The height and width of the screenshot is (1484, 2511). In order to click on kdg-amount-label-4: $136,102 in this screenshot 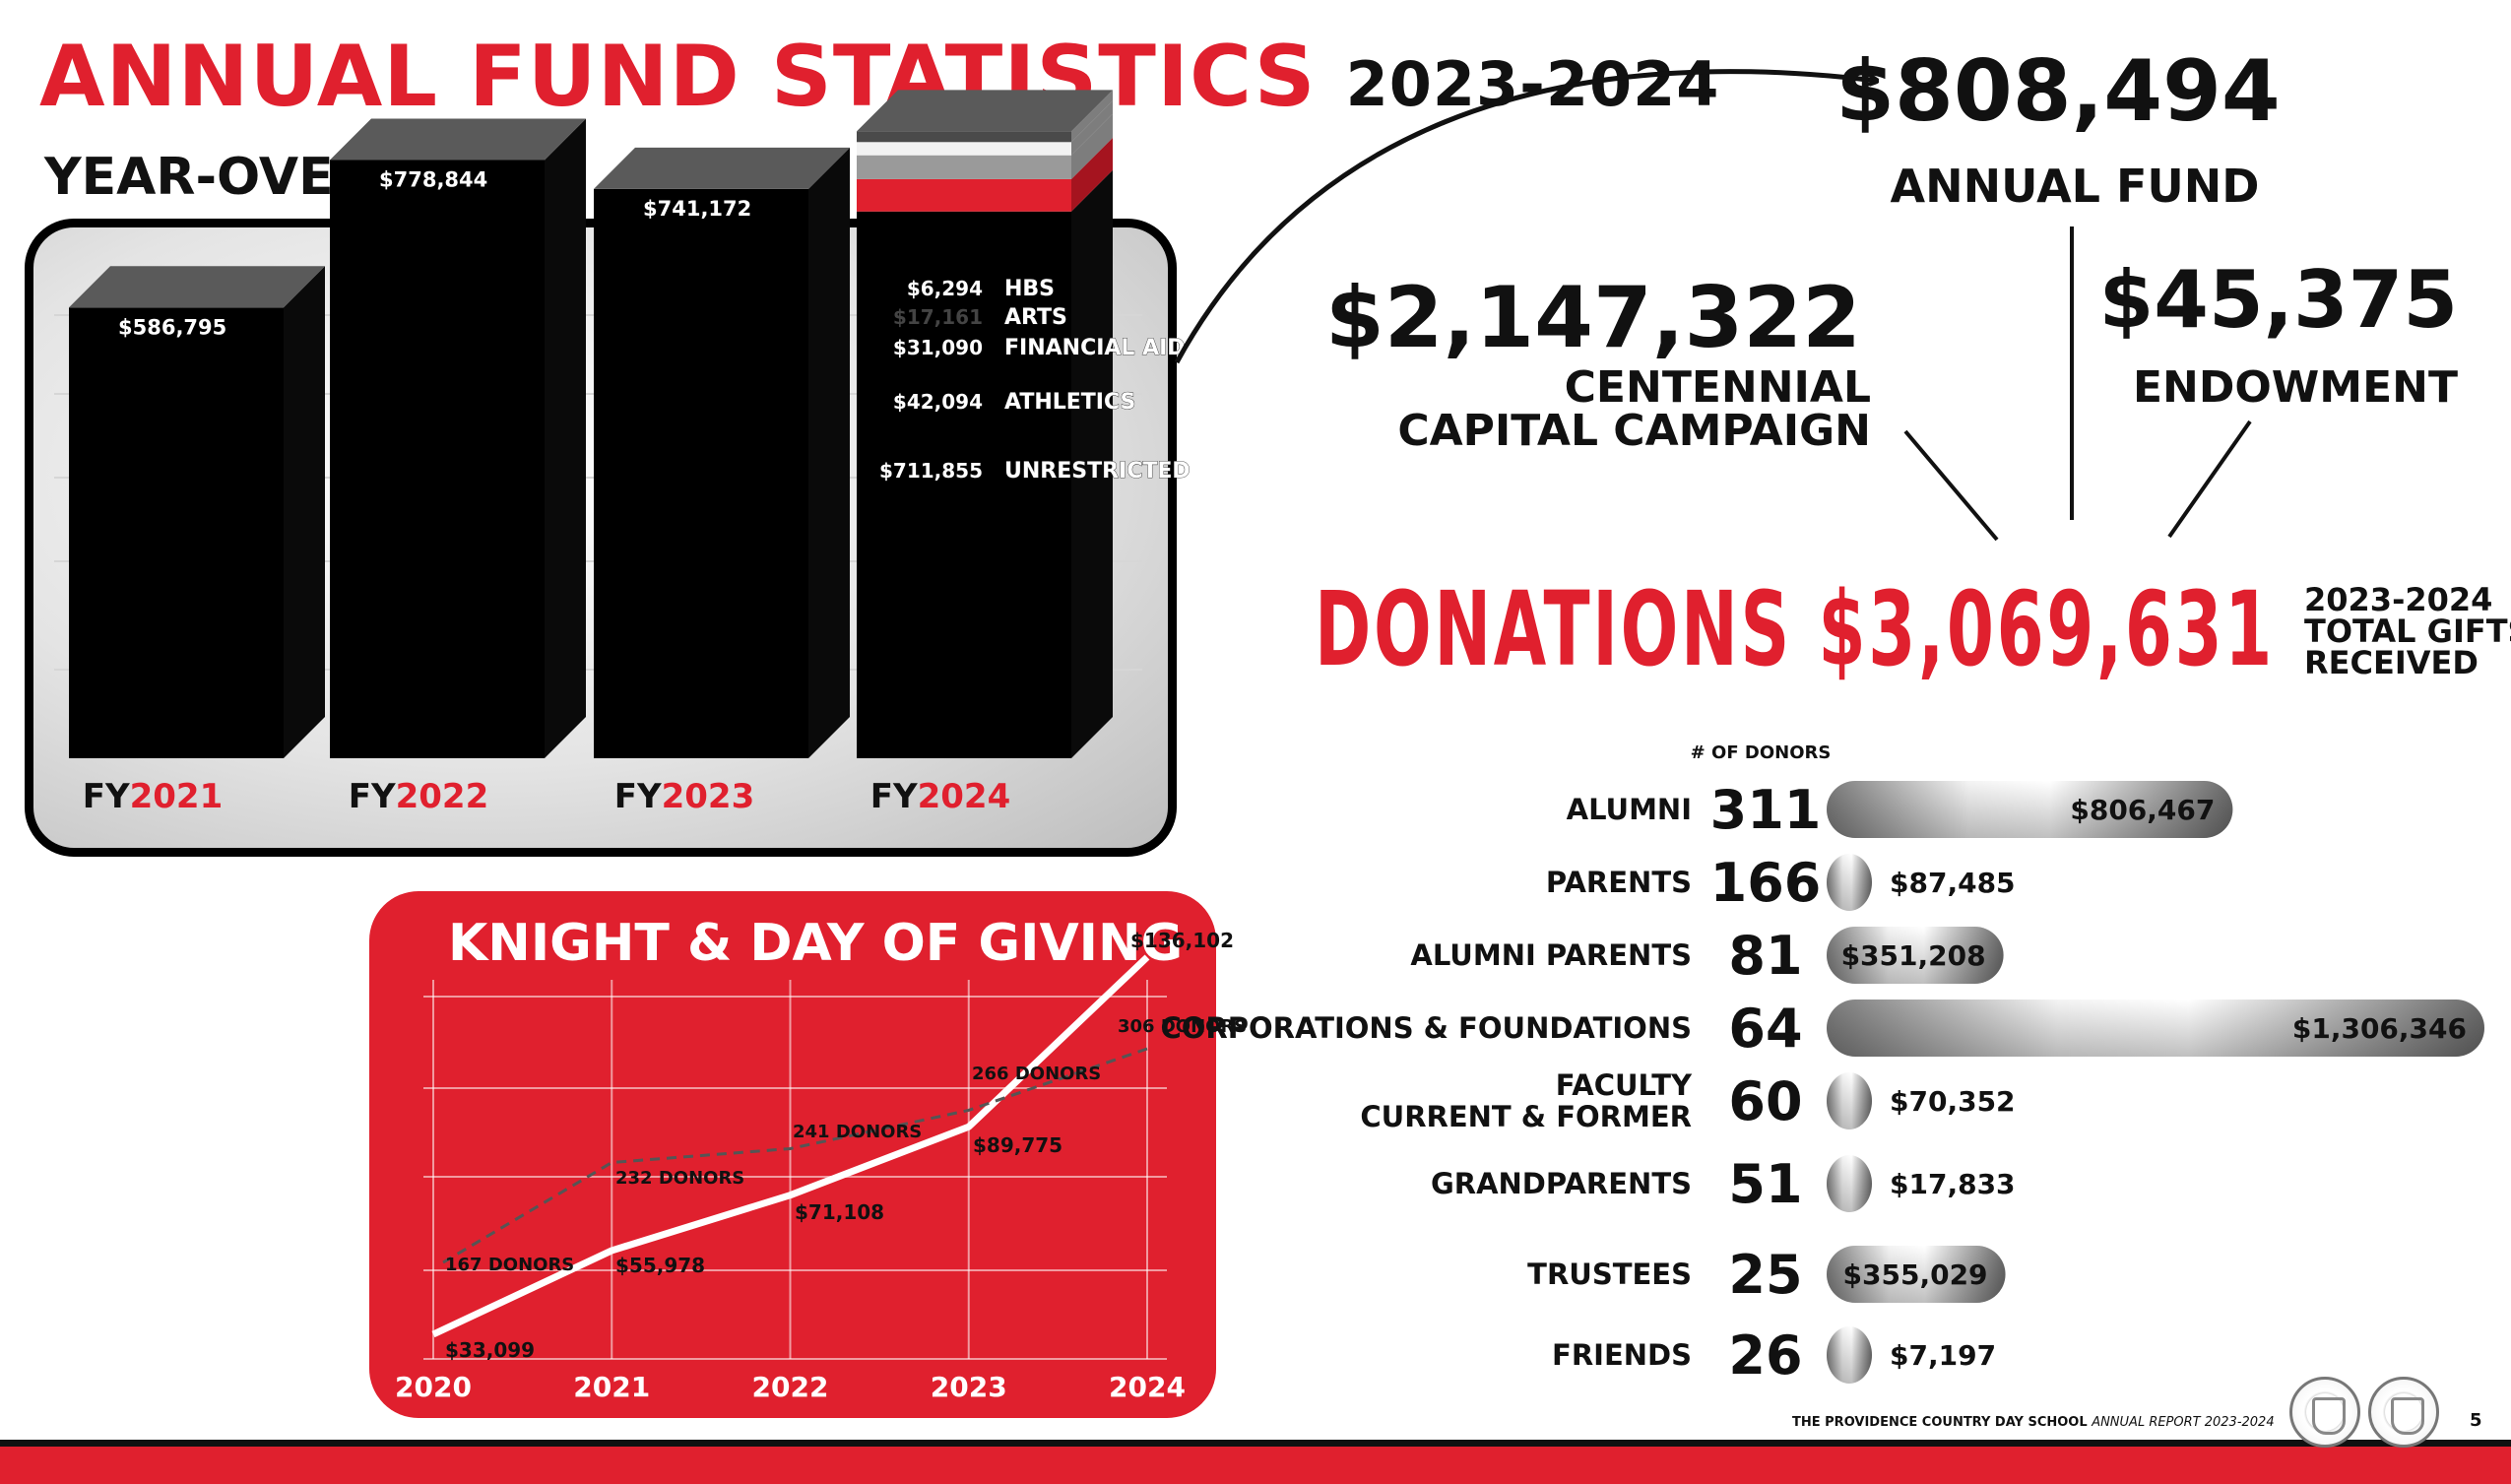, I will do `click(1182, 940)`.